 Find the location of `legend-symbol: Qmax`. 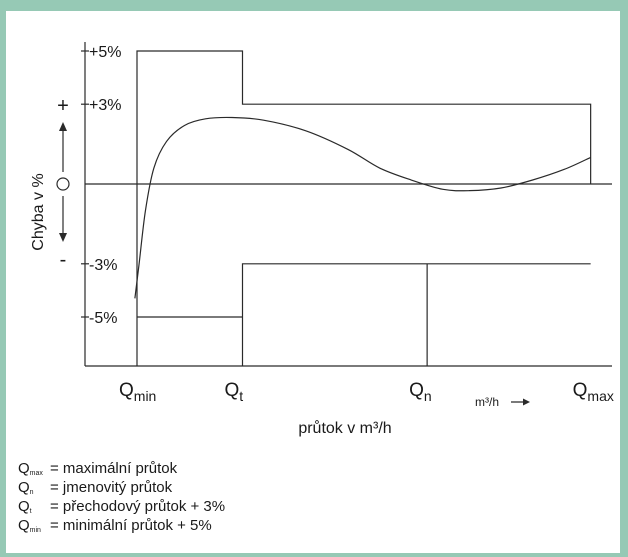

legend-symbol: Qmax is located at coordinates (30, 468).